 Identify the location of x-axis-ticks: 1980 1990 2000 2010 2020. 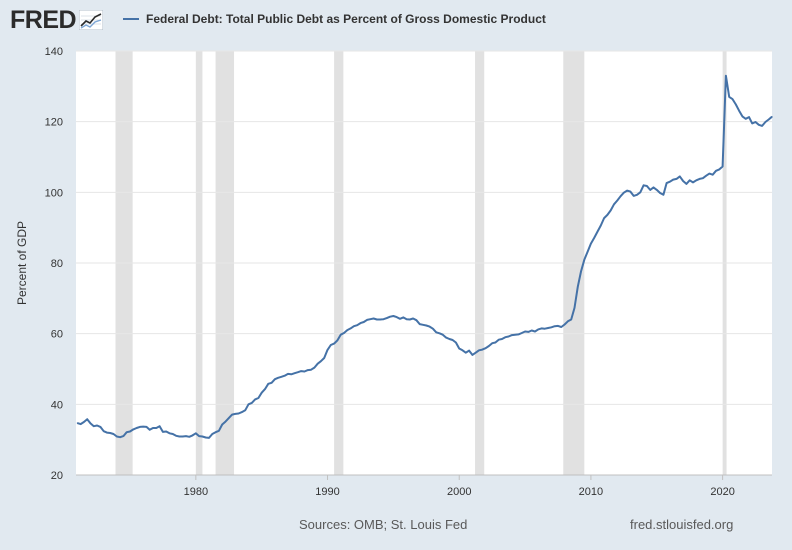
(459, 486).